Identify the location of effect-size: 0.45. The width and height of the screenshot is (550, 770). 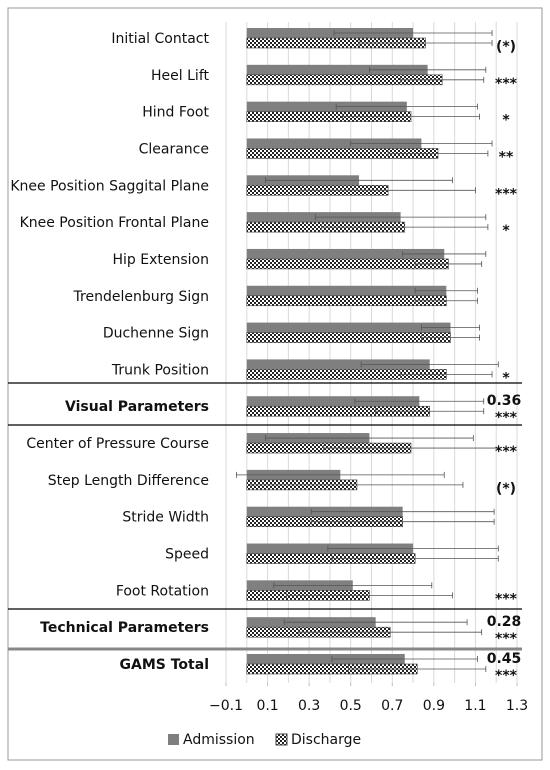
(504, 659).